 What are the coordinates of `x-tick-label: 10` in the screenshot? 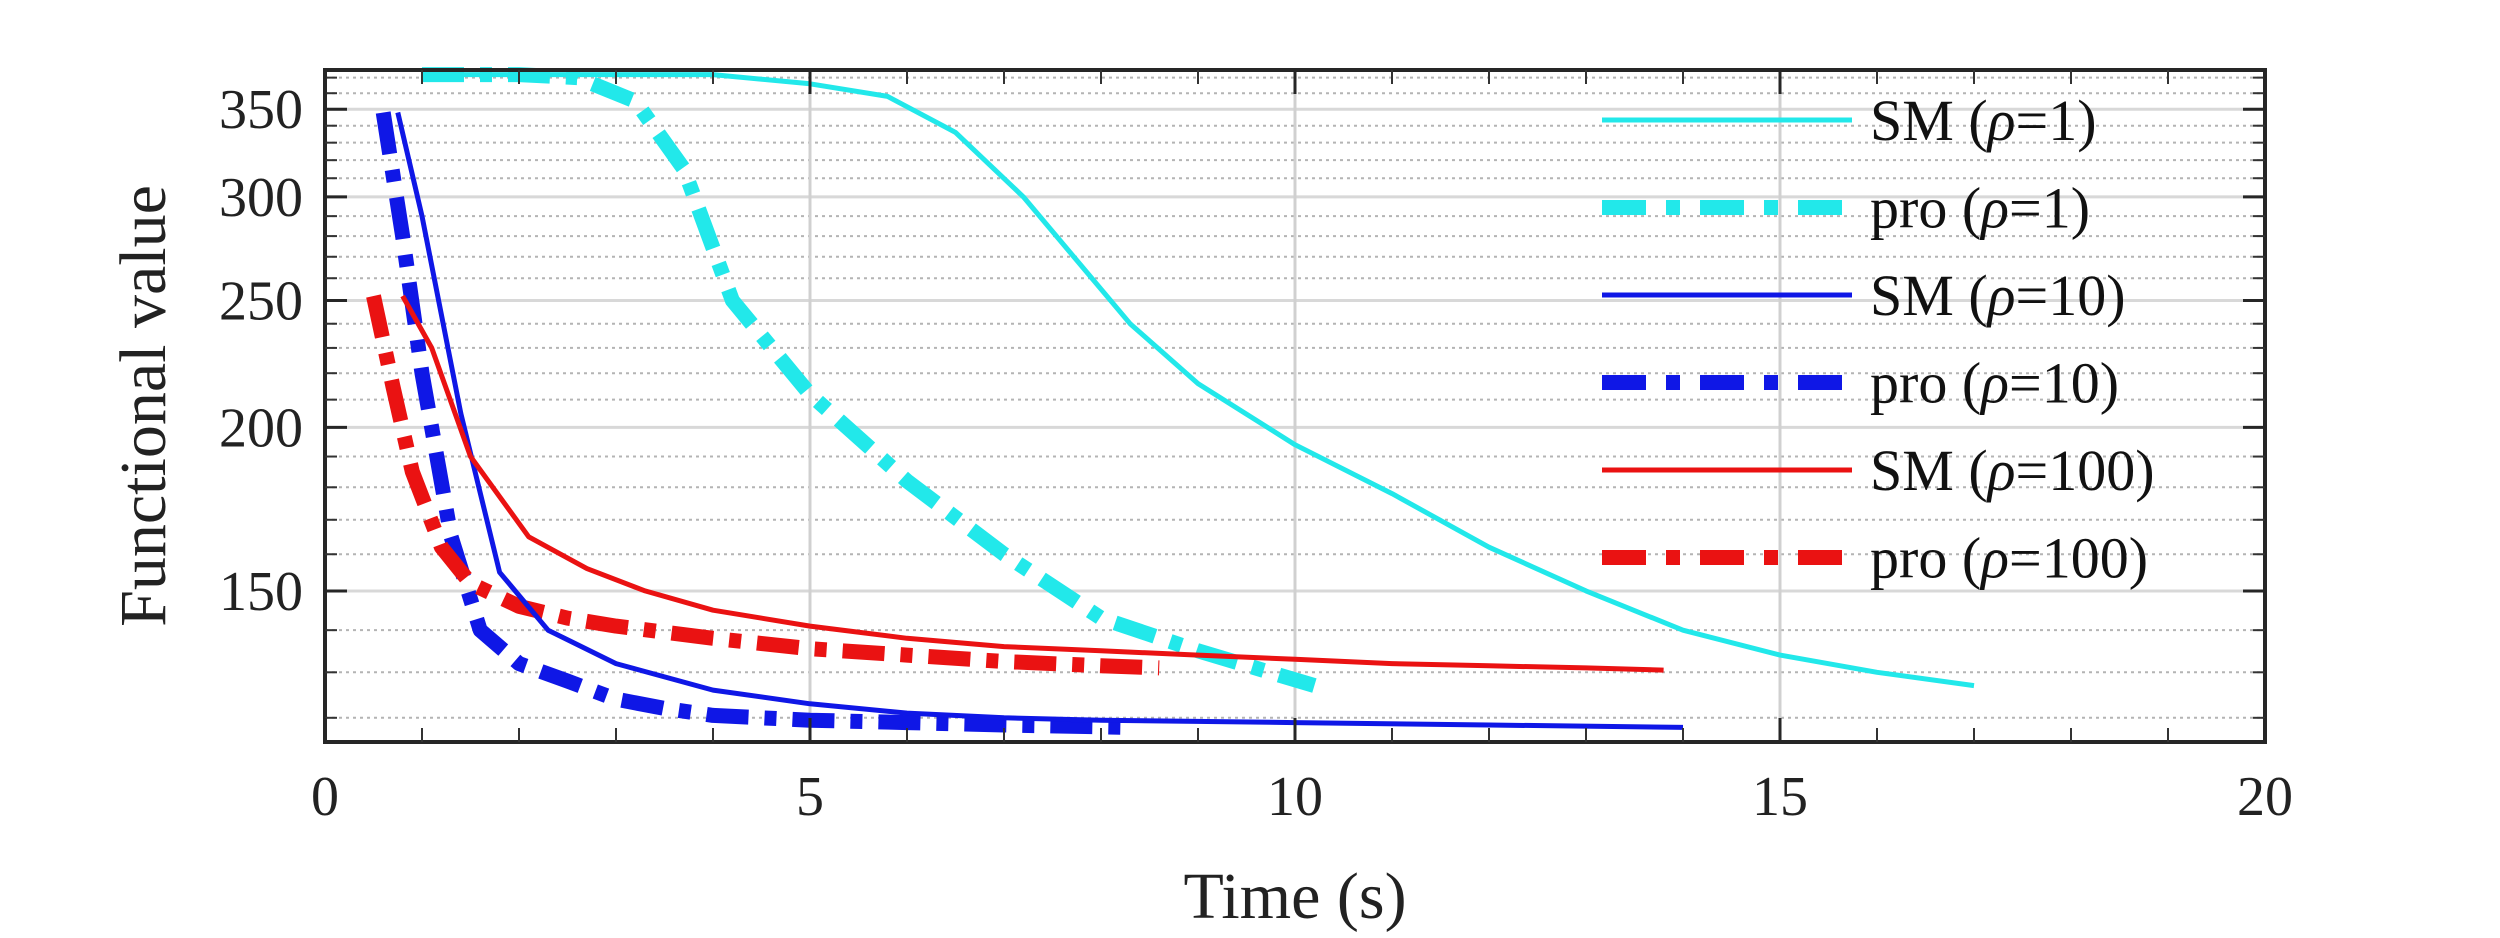 It's located at (1295, 797).